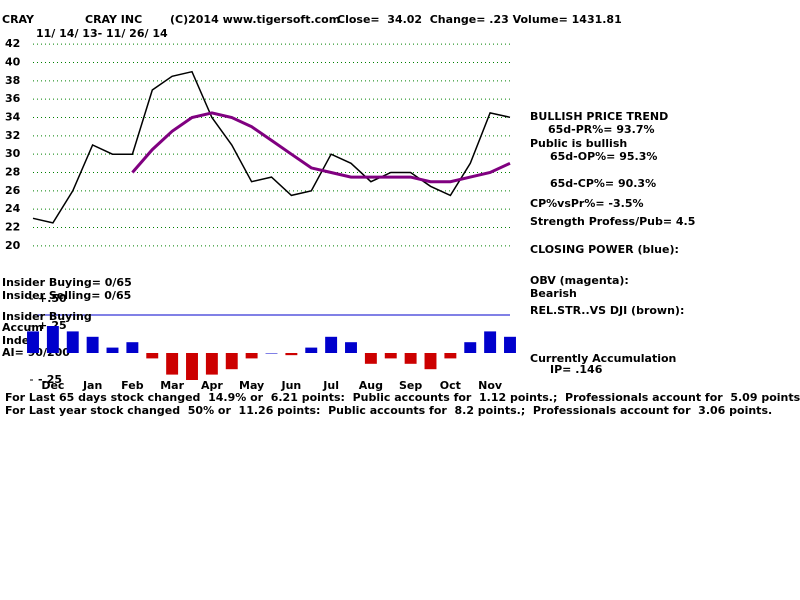  Describe the element at coordinates (102, 33) in the screenshot. I see `date-range: 11/ 14/ 13- 11/ 26/ 14` at that location.